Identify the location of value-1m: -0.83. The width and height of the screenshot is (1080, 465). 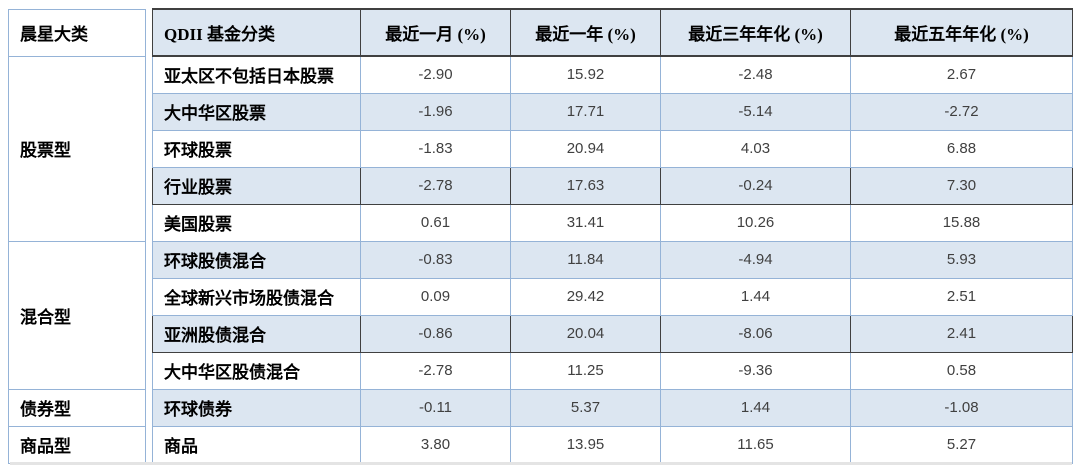
(435, 259).